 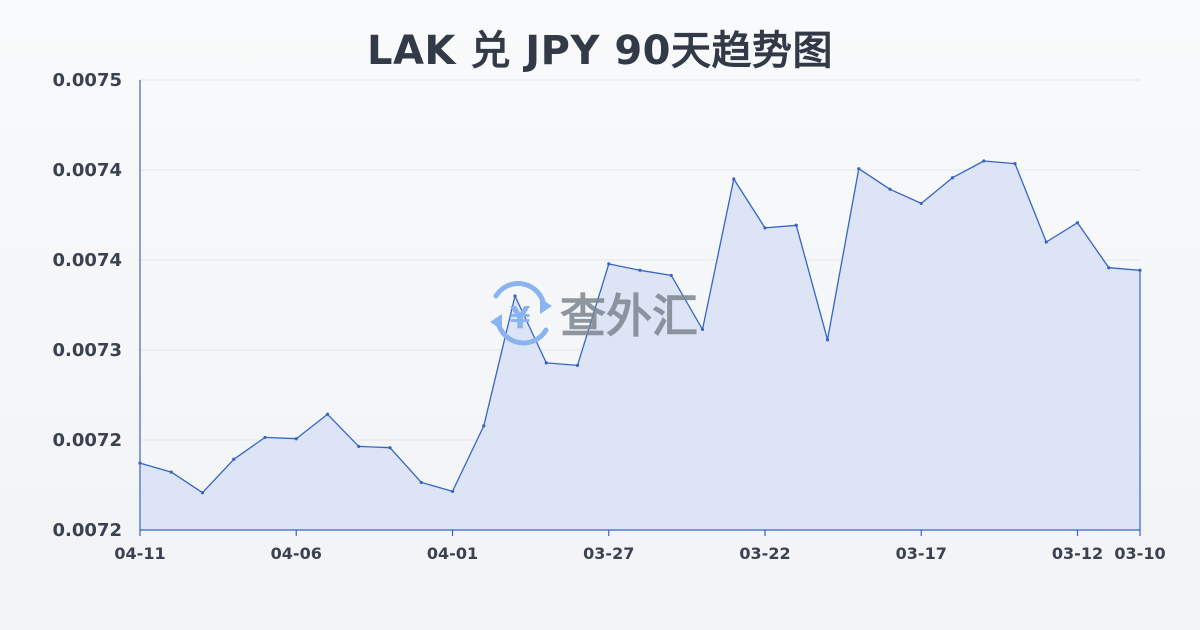 What do you see at coordinates (1139, 553) in the screenshot?
I see `x-tick-label: 03-10` at bounding box center [1139, 553].